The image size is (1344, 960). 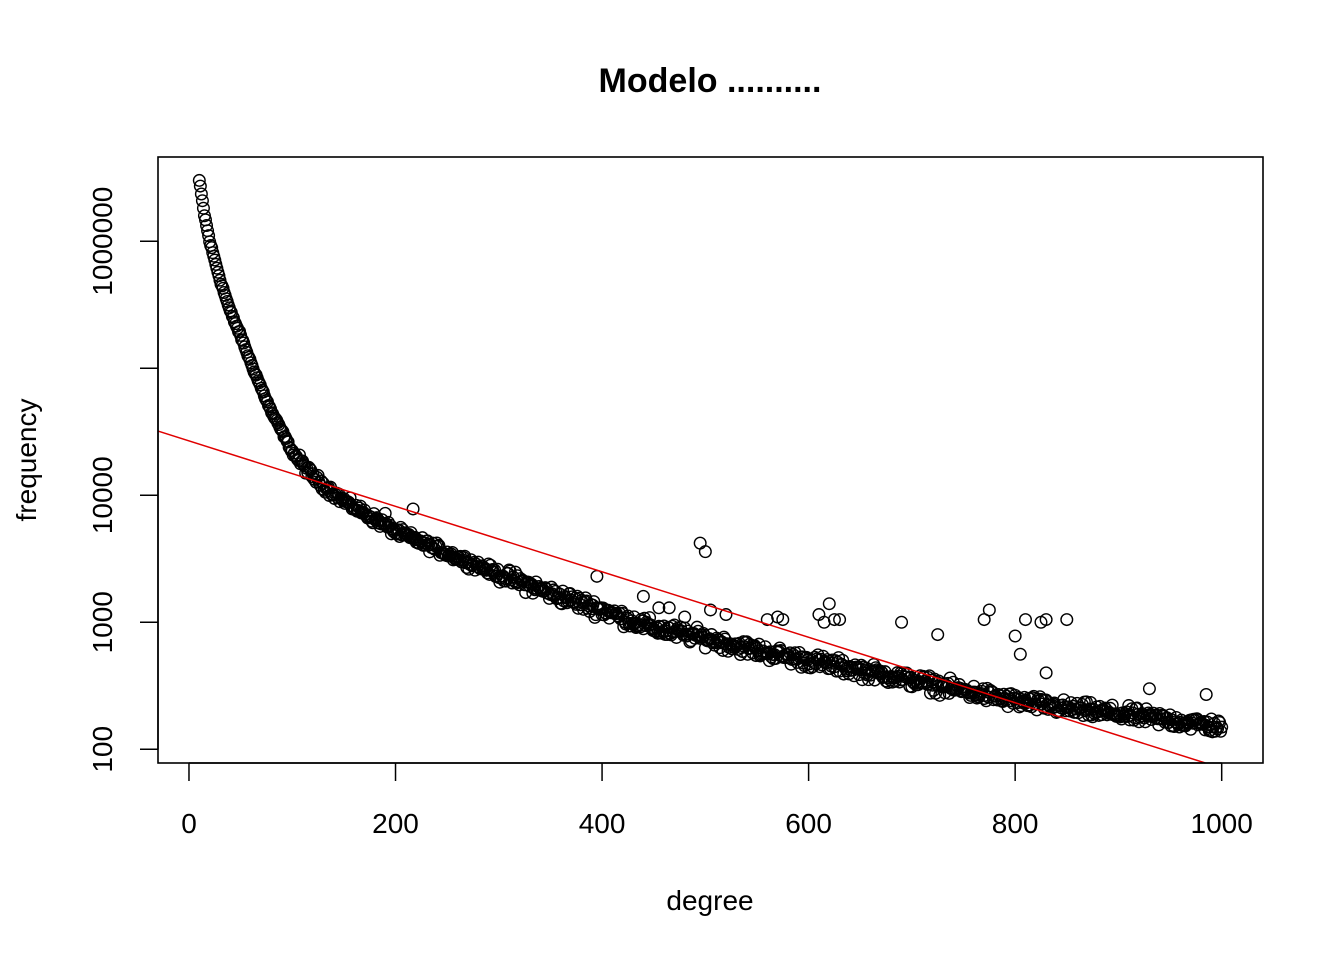 I want to click on y-tick-label: 1000000, so click(x=102, y=241).